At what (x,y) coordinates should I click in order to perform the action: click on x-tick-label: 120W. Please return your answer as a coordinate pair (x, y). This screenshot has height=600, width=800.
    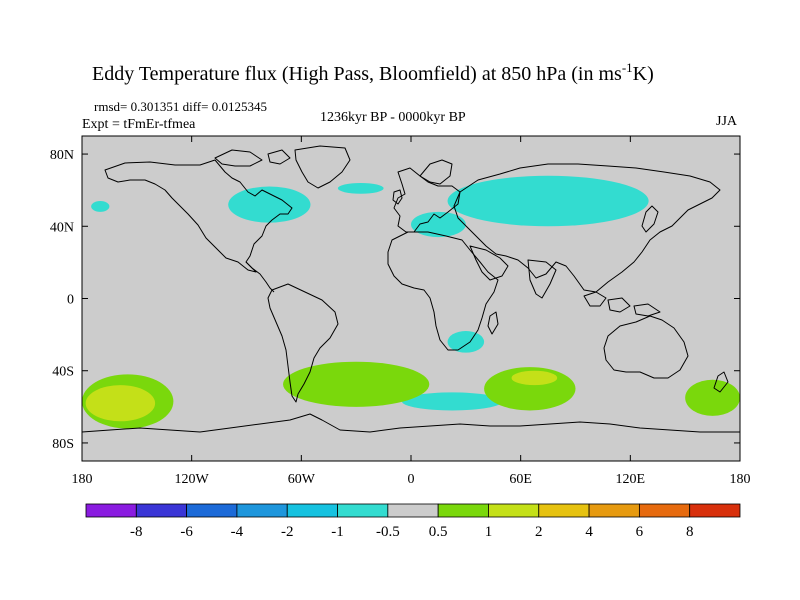
    Looking at the image, I should click on (192, 479).